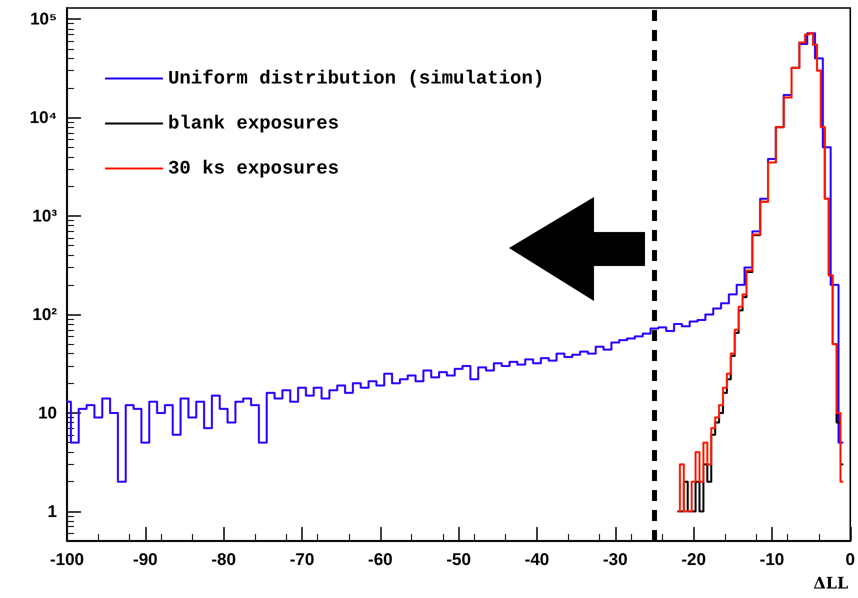  I want to click on y-tick-label: 1, so click(52, 511).